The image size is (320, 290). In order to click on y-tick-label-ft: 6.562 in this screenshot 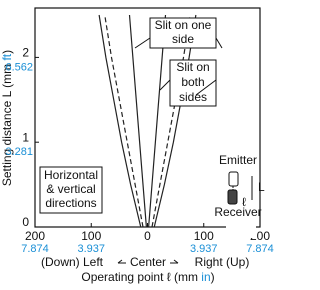, I will do `click(19, 67)`.